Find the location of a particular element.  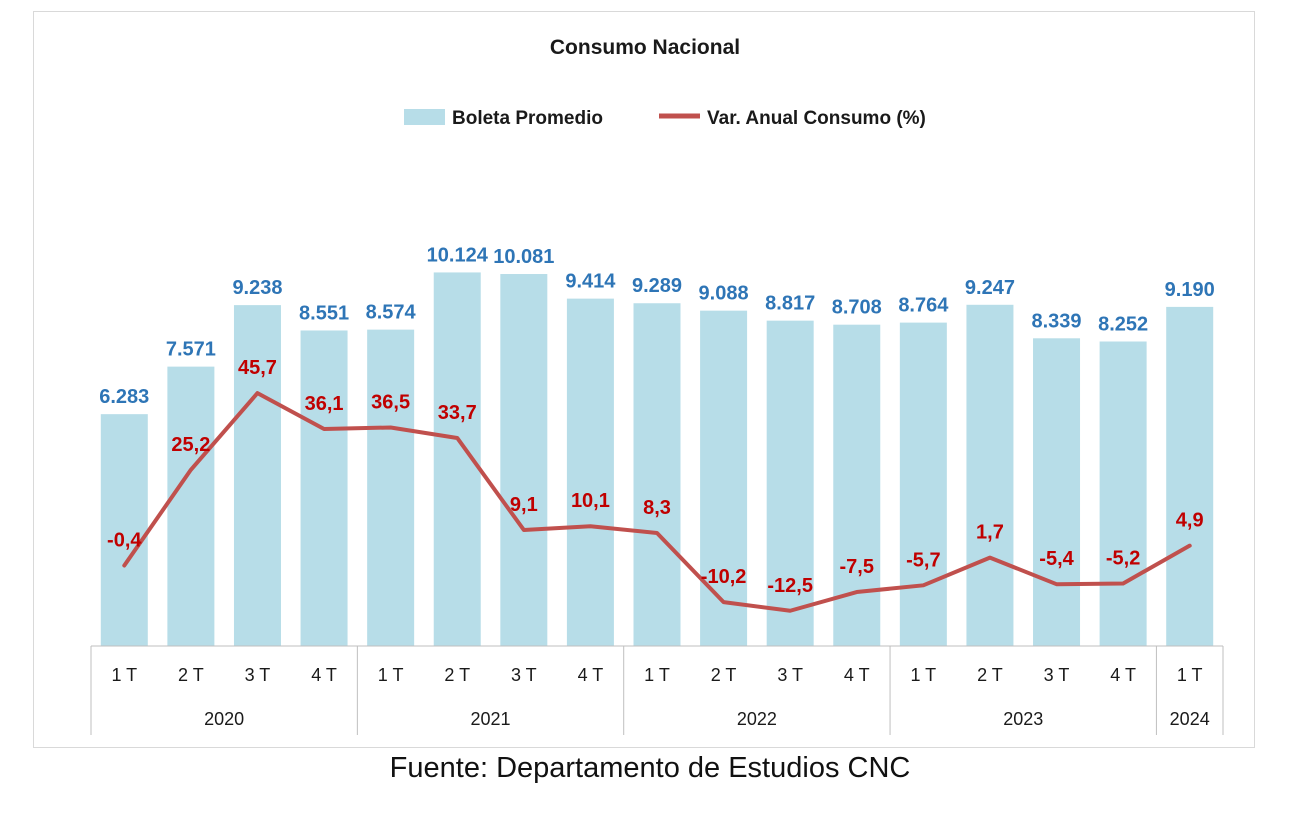

x-group-label: 2023 is located at coordinates (1023, 719).